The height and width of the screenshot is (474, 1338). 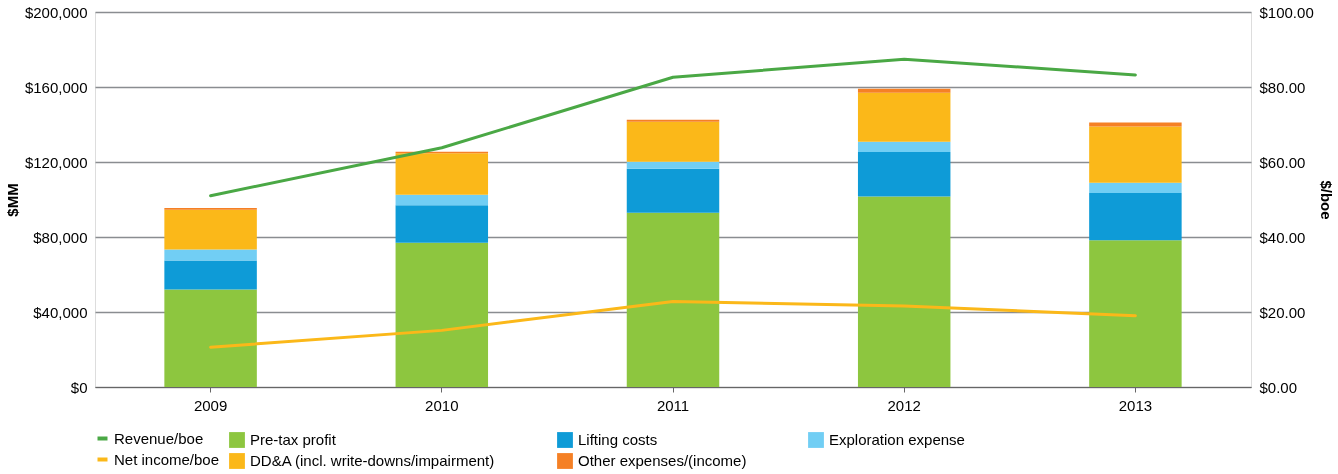 I want to click on legend-label: DD&A (incl. write-downs/impairment), so click(x=372, y=460).